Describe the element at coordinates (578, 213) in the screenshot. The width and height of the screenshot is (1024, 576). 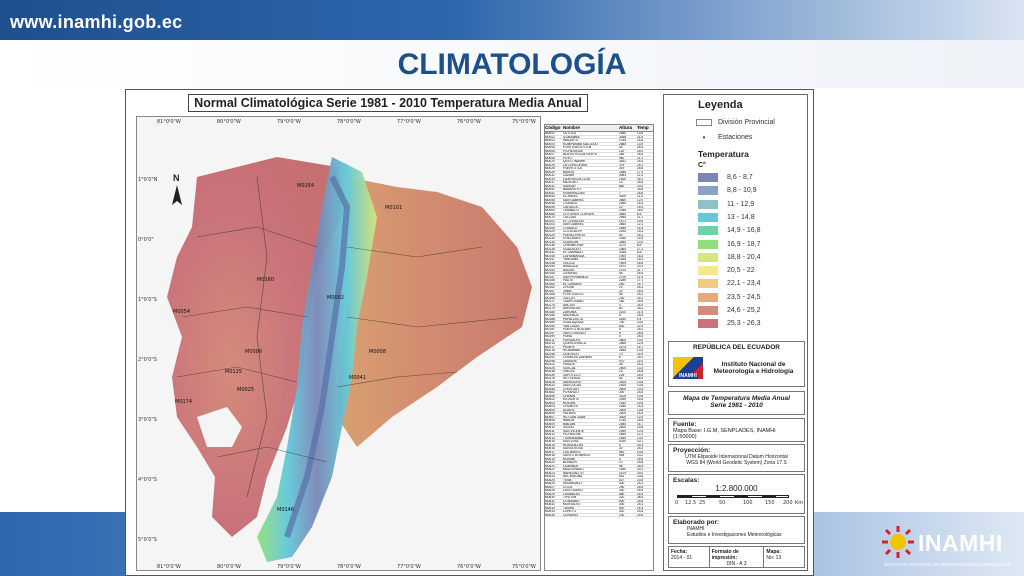
I see `table-cell: COTOPAXI CLIRSEN` at that location.